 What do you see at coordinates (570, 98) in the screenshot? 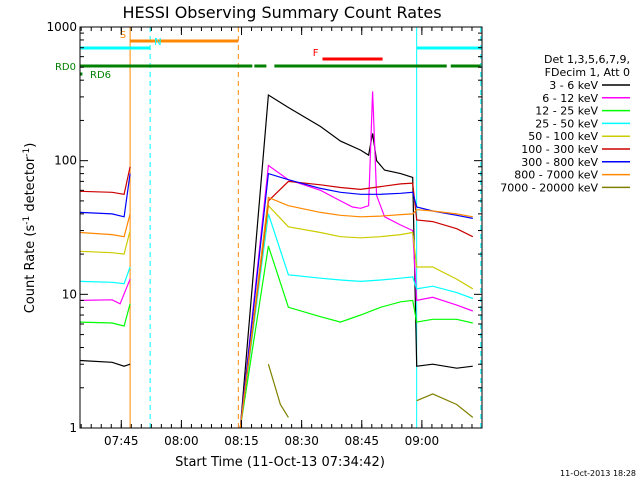
I see `legend-label: 6 - 12 keV` at bounding box center [570, 98].